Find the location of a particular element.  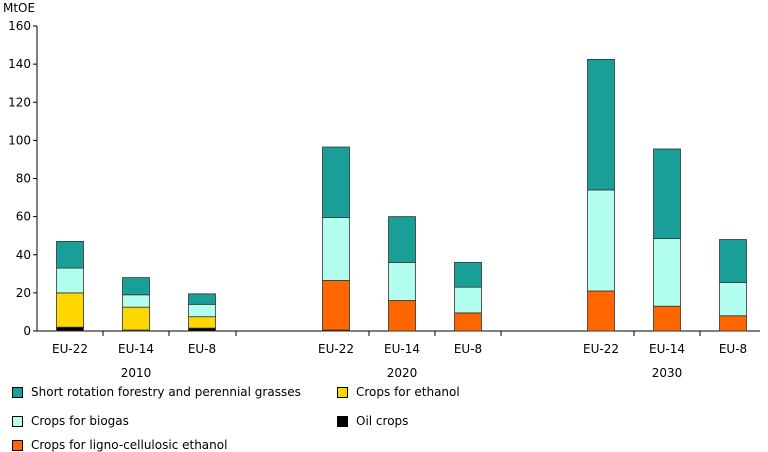

y-tick-label: 40 is located at coordinates (23, 255).